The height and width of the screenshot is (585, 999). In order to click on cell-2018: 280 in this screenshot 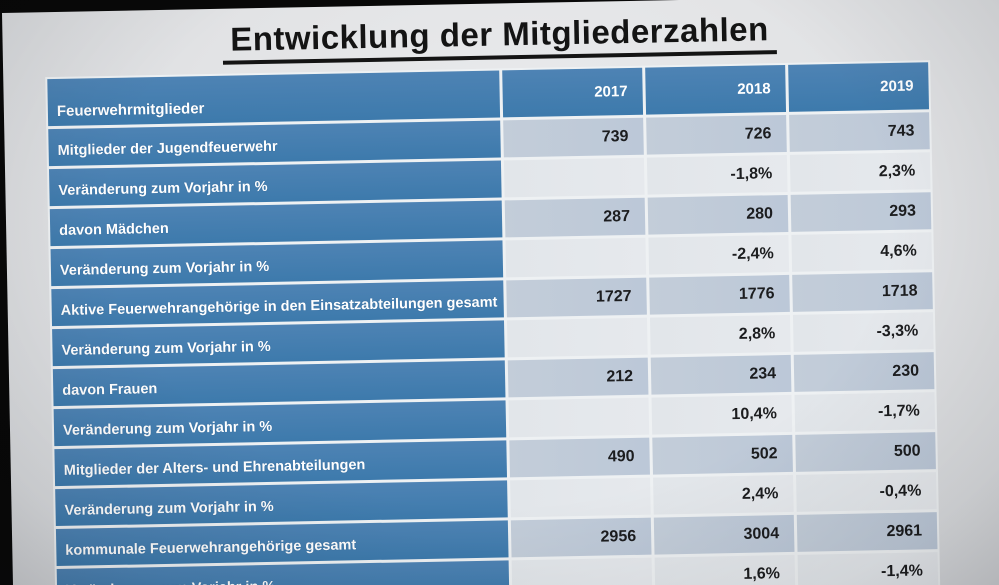, I will do `click(718, 214)`.